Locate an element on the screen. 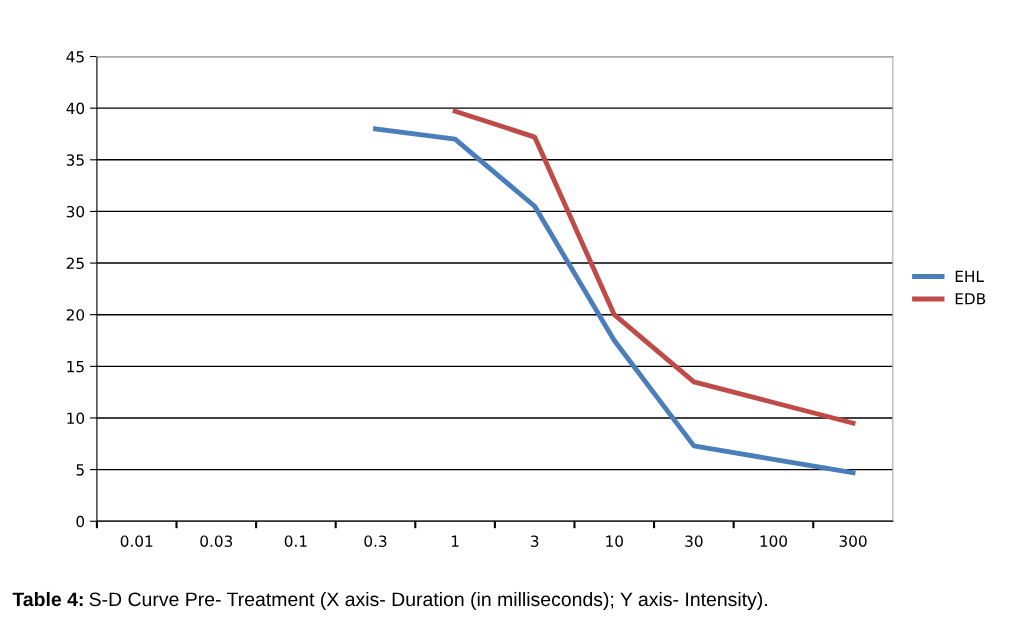 The height and width of the screenshot is (628, 1031). x-tick-label: 30 is located at coordinates (694, 541).